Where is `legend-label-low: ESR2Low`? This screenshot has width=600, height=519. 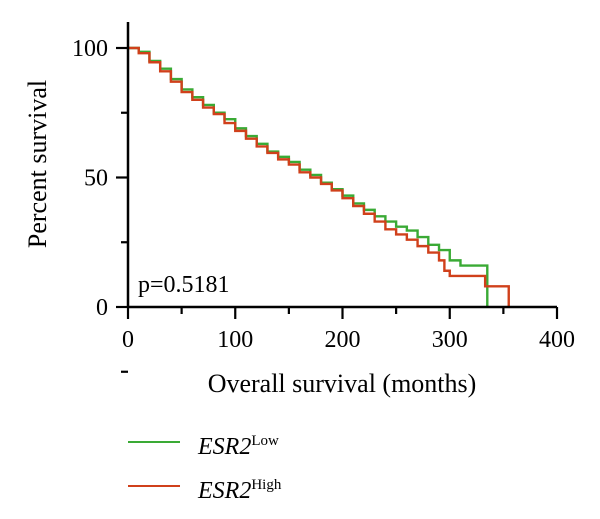
legend-label-low: ESR2Low is located at coordinates (238, 444).